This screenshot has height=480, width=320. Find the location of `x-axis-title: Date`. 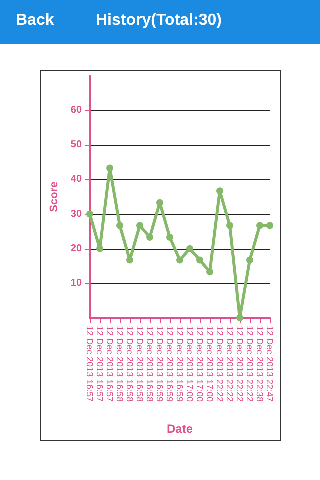

x-axis-title: Date is located at coordinates (180, 429).